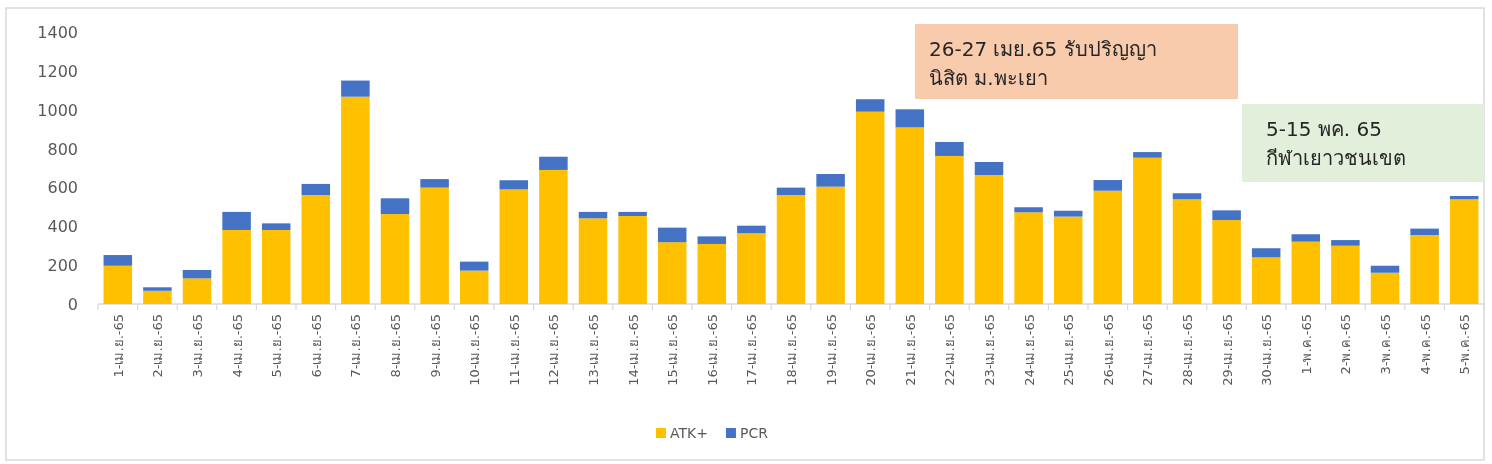 This screenshot has height=464, width=1492. Describe the element at coordinates (910, 350) in the screenshot. I see `x-tick-label: 21-เม.ย.-65` at that location.